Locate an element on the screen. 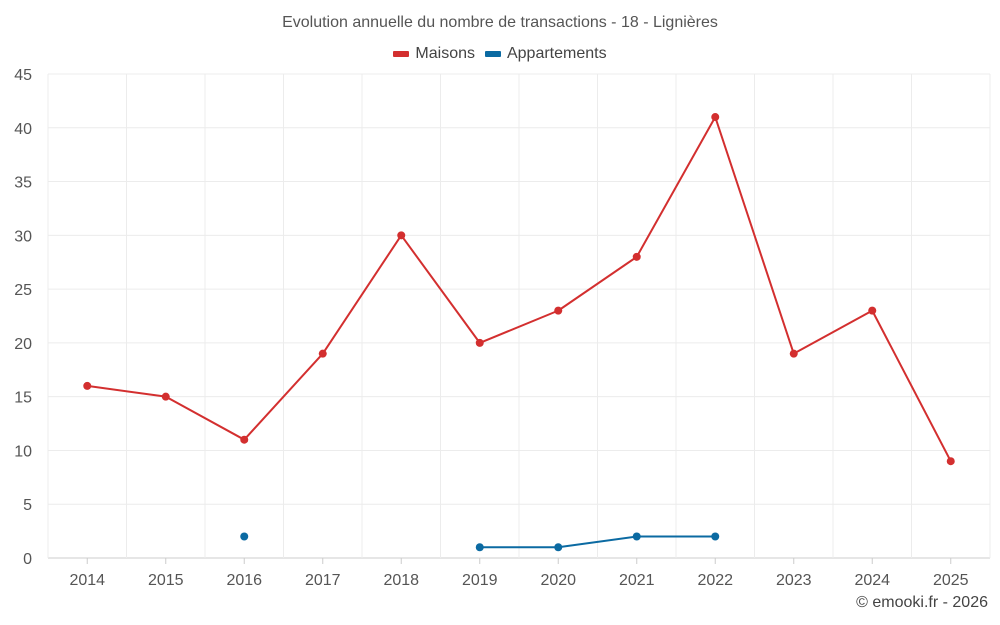  legend-label-appartements: Appartements is located at coordinates (556, 53).